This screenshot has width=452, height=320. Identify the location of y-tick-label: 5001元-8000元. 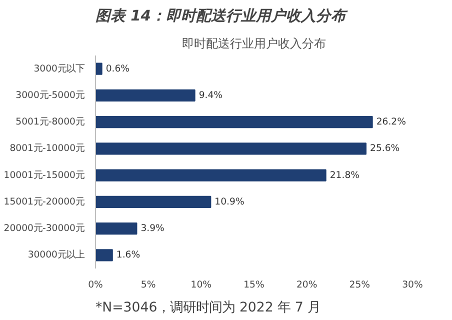
(50, 122).